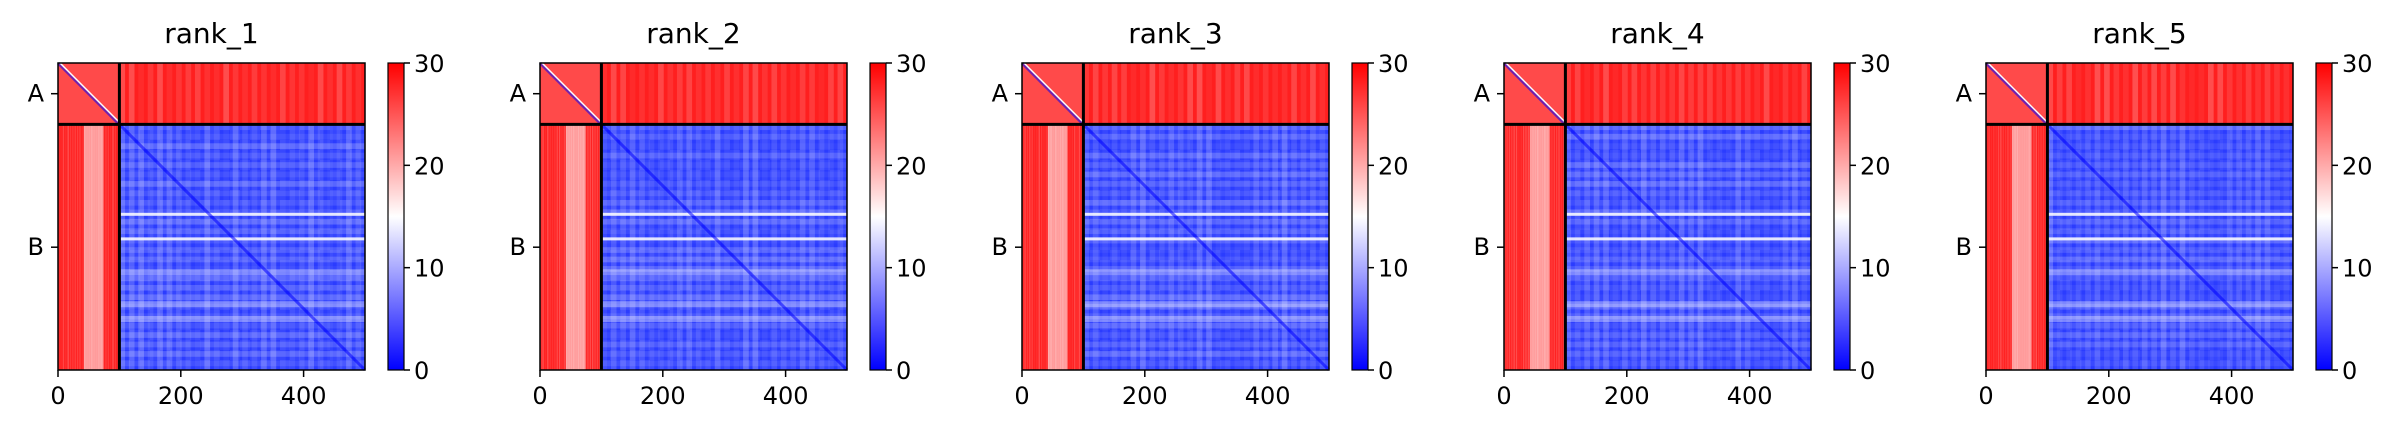  What do you see at coordinates (1535, 92) in the screenshot?
I see `heatmap-diagonal-highlight` at bounding box center [1535, 92].